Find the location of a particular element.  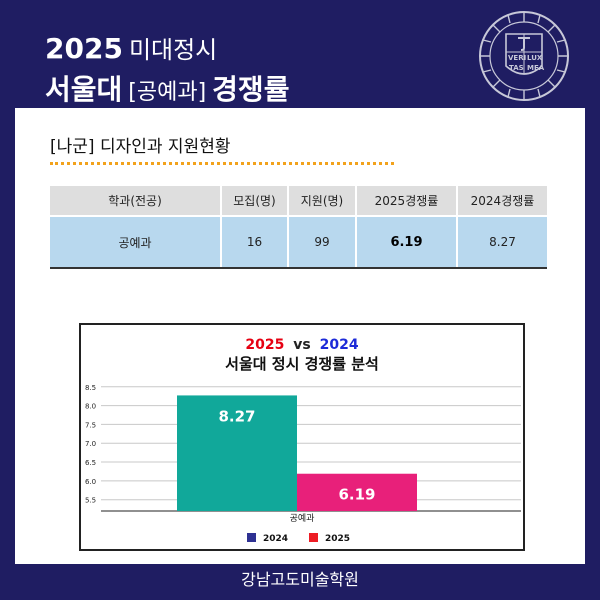

bar-2025 is located at coordinates (357, 492).